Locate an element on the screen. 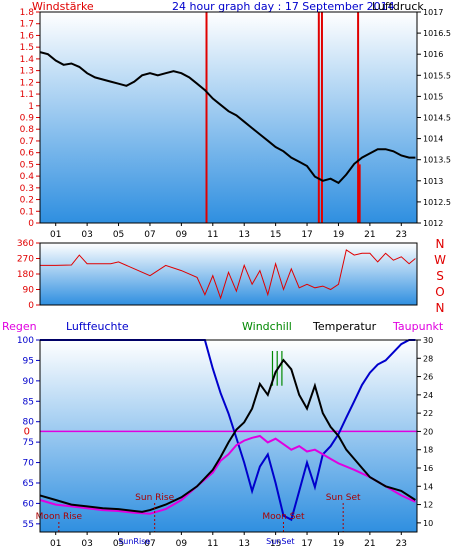  compass-label: S is located at coordinates (440, 276).